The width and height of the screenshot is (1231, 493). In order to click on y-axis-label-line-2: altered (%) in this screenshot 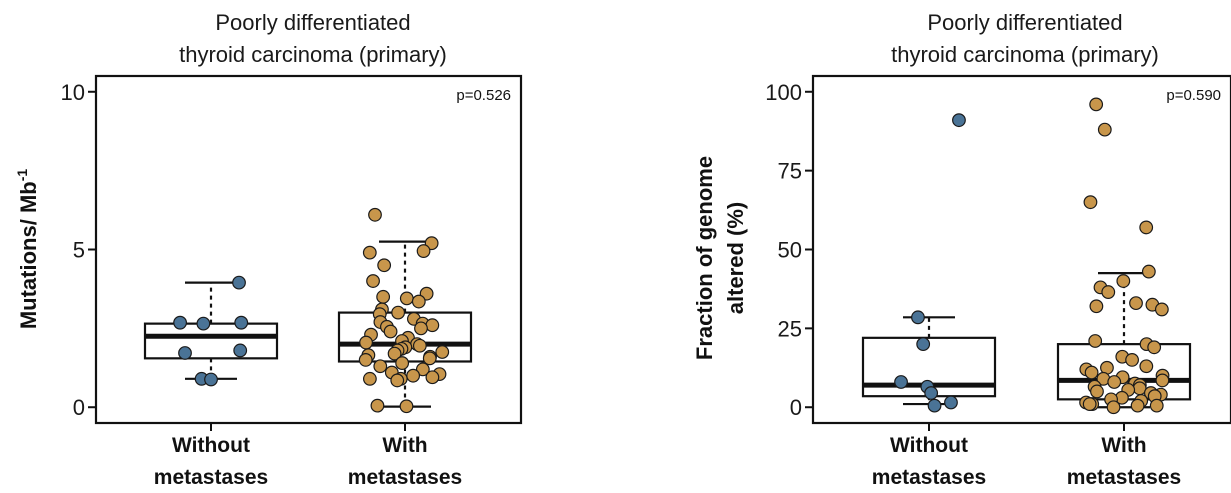, I will do `click(735, 258)`.